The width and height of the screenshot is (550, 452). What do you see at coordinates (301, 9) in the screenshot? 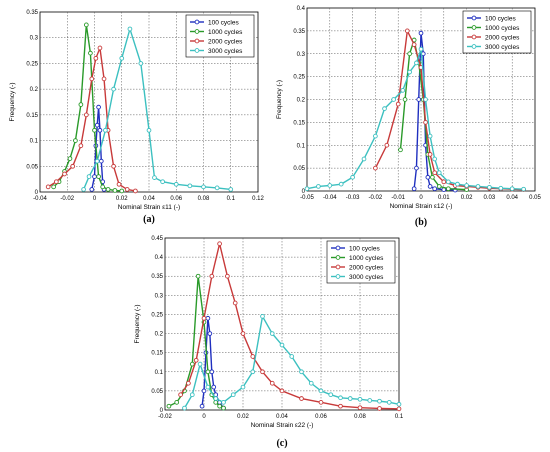
I see `y-tick-label: 0.4` at bounding box center [301, 9].